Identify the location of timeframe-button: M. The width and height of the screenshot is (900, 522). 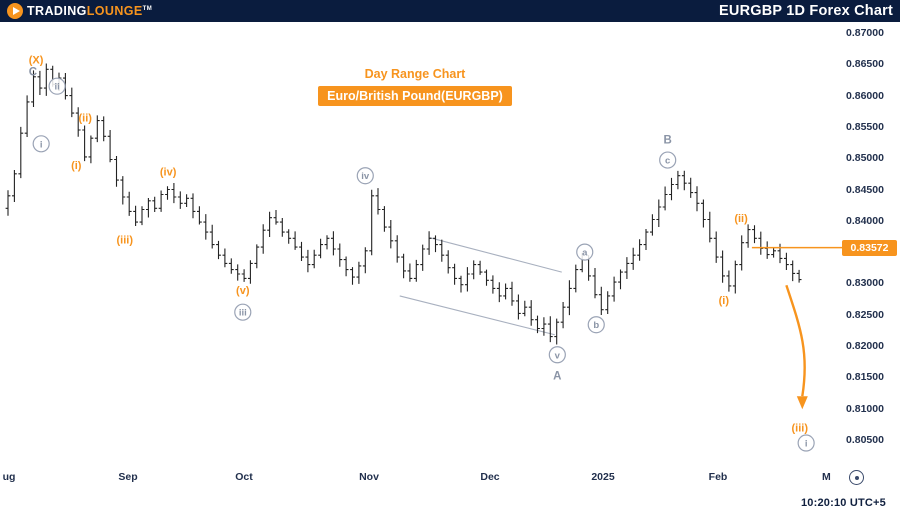
(826, 477).